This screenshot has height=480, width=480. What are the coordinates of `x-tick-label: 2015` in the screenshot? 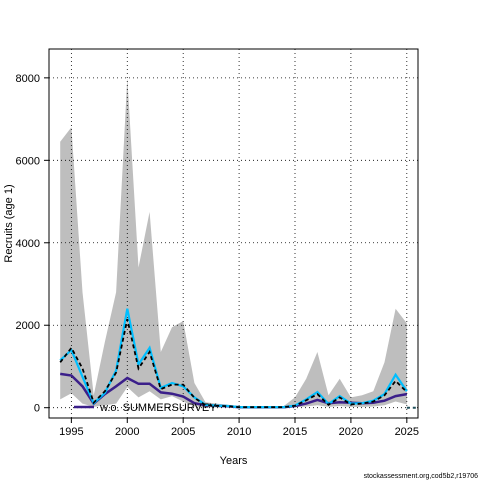 It's located at (295, 432).